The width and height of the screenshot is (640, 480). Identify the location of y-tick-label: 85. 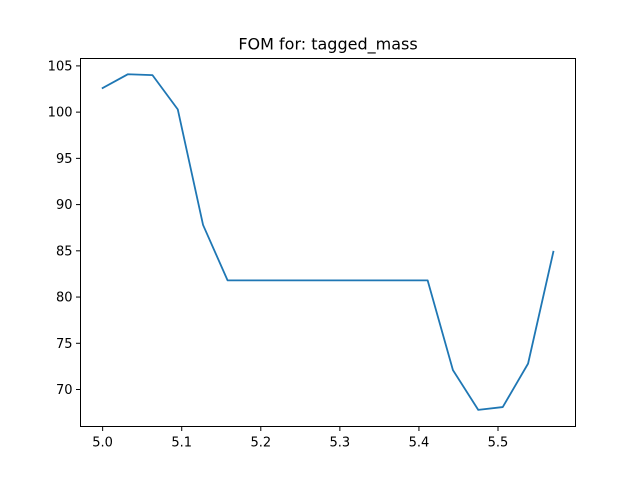
(64, 251).